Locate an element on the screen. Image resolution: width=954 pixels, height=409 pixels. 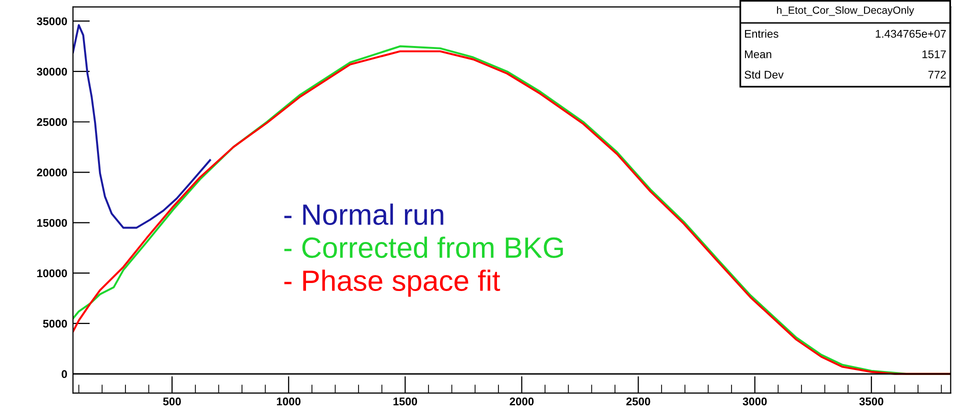
x-tick-label: 3000 is located at coordinates (754, 402).